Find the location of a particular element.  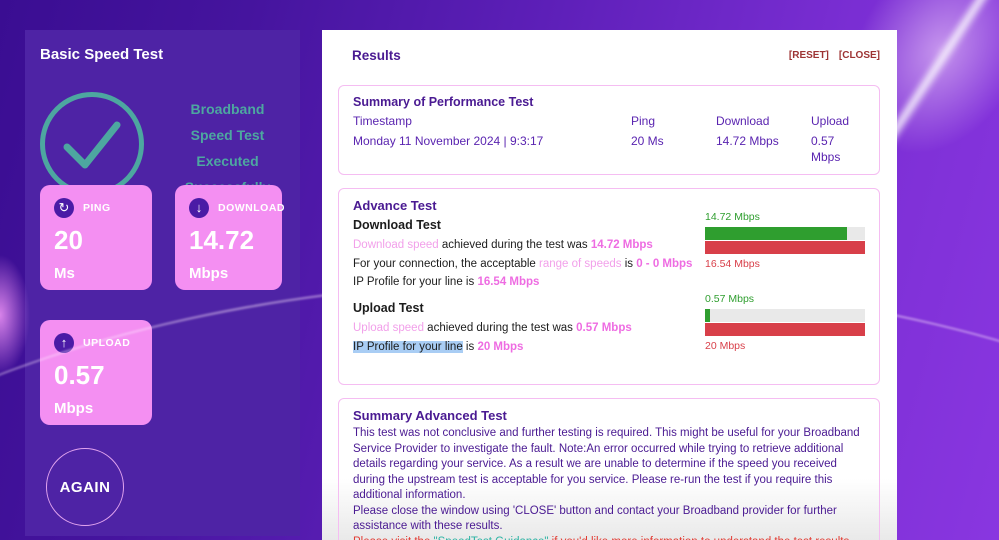

download-speed-term: Download speed is located at coordinates (396, 245).